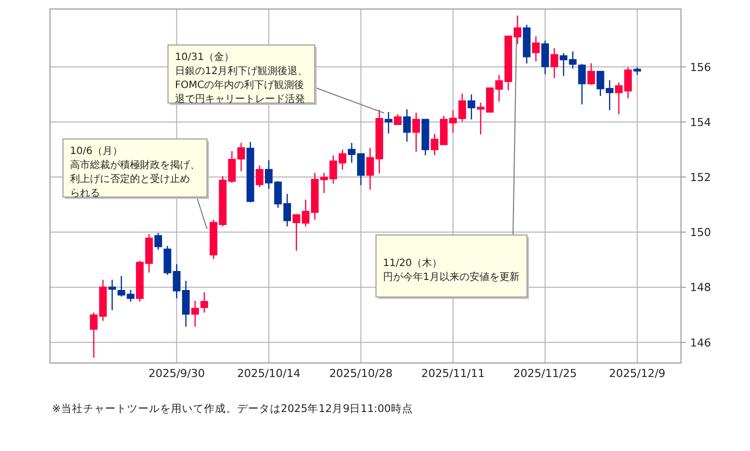 The image size is (750, 451). What do you see at coordinates (176, 373) in the screenshot?
I see `x-tick-label: 2025/9/30` at bounding box center [176, 373].